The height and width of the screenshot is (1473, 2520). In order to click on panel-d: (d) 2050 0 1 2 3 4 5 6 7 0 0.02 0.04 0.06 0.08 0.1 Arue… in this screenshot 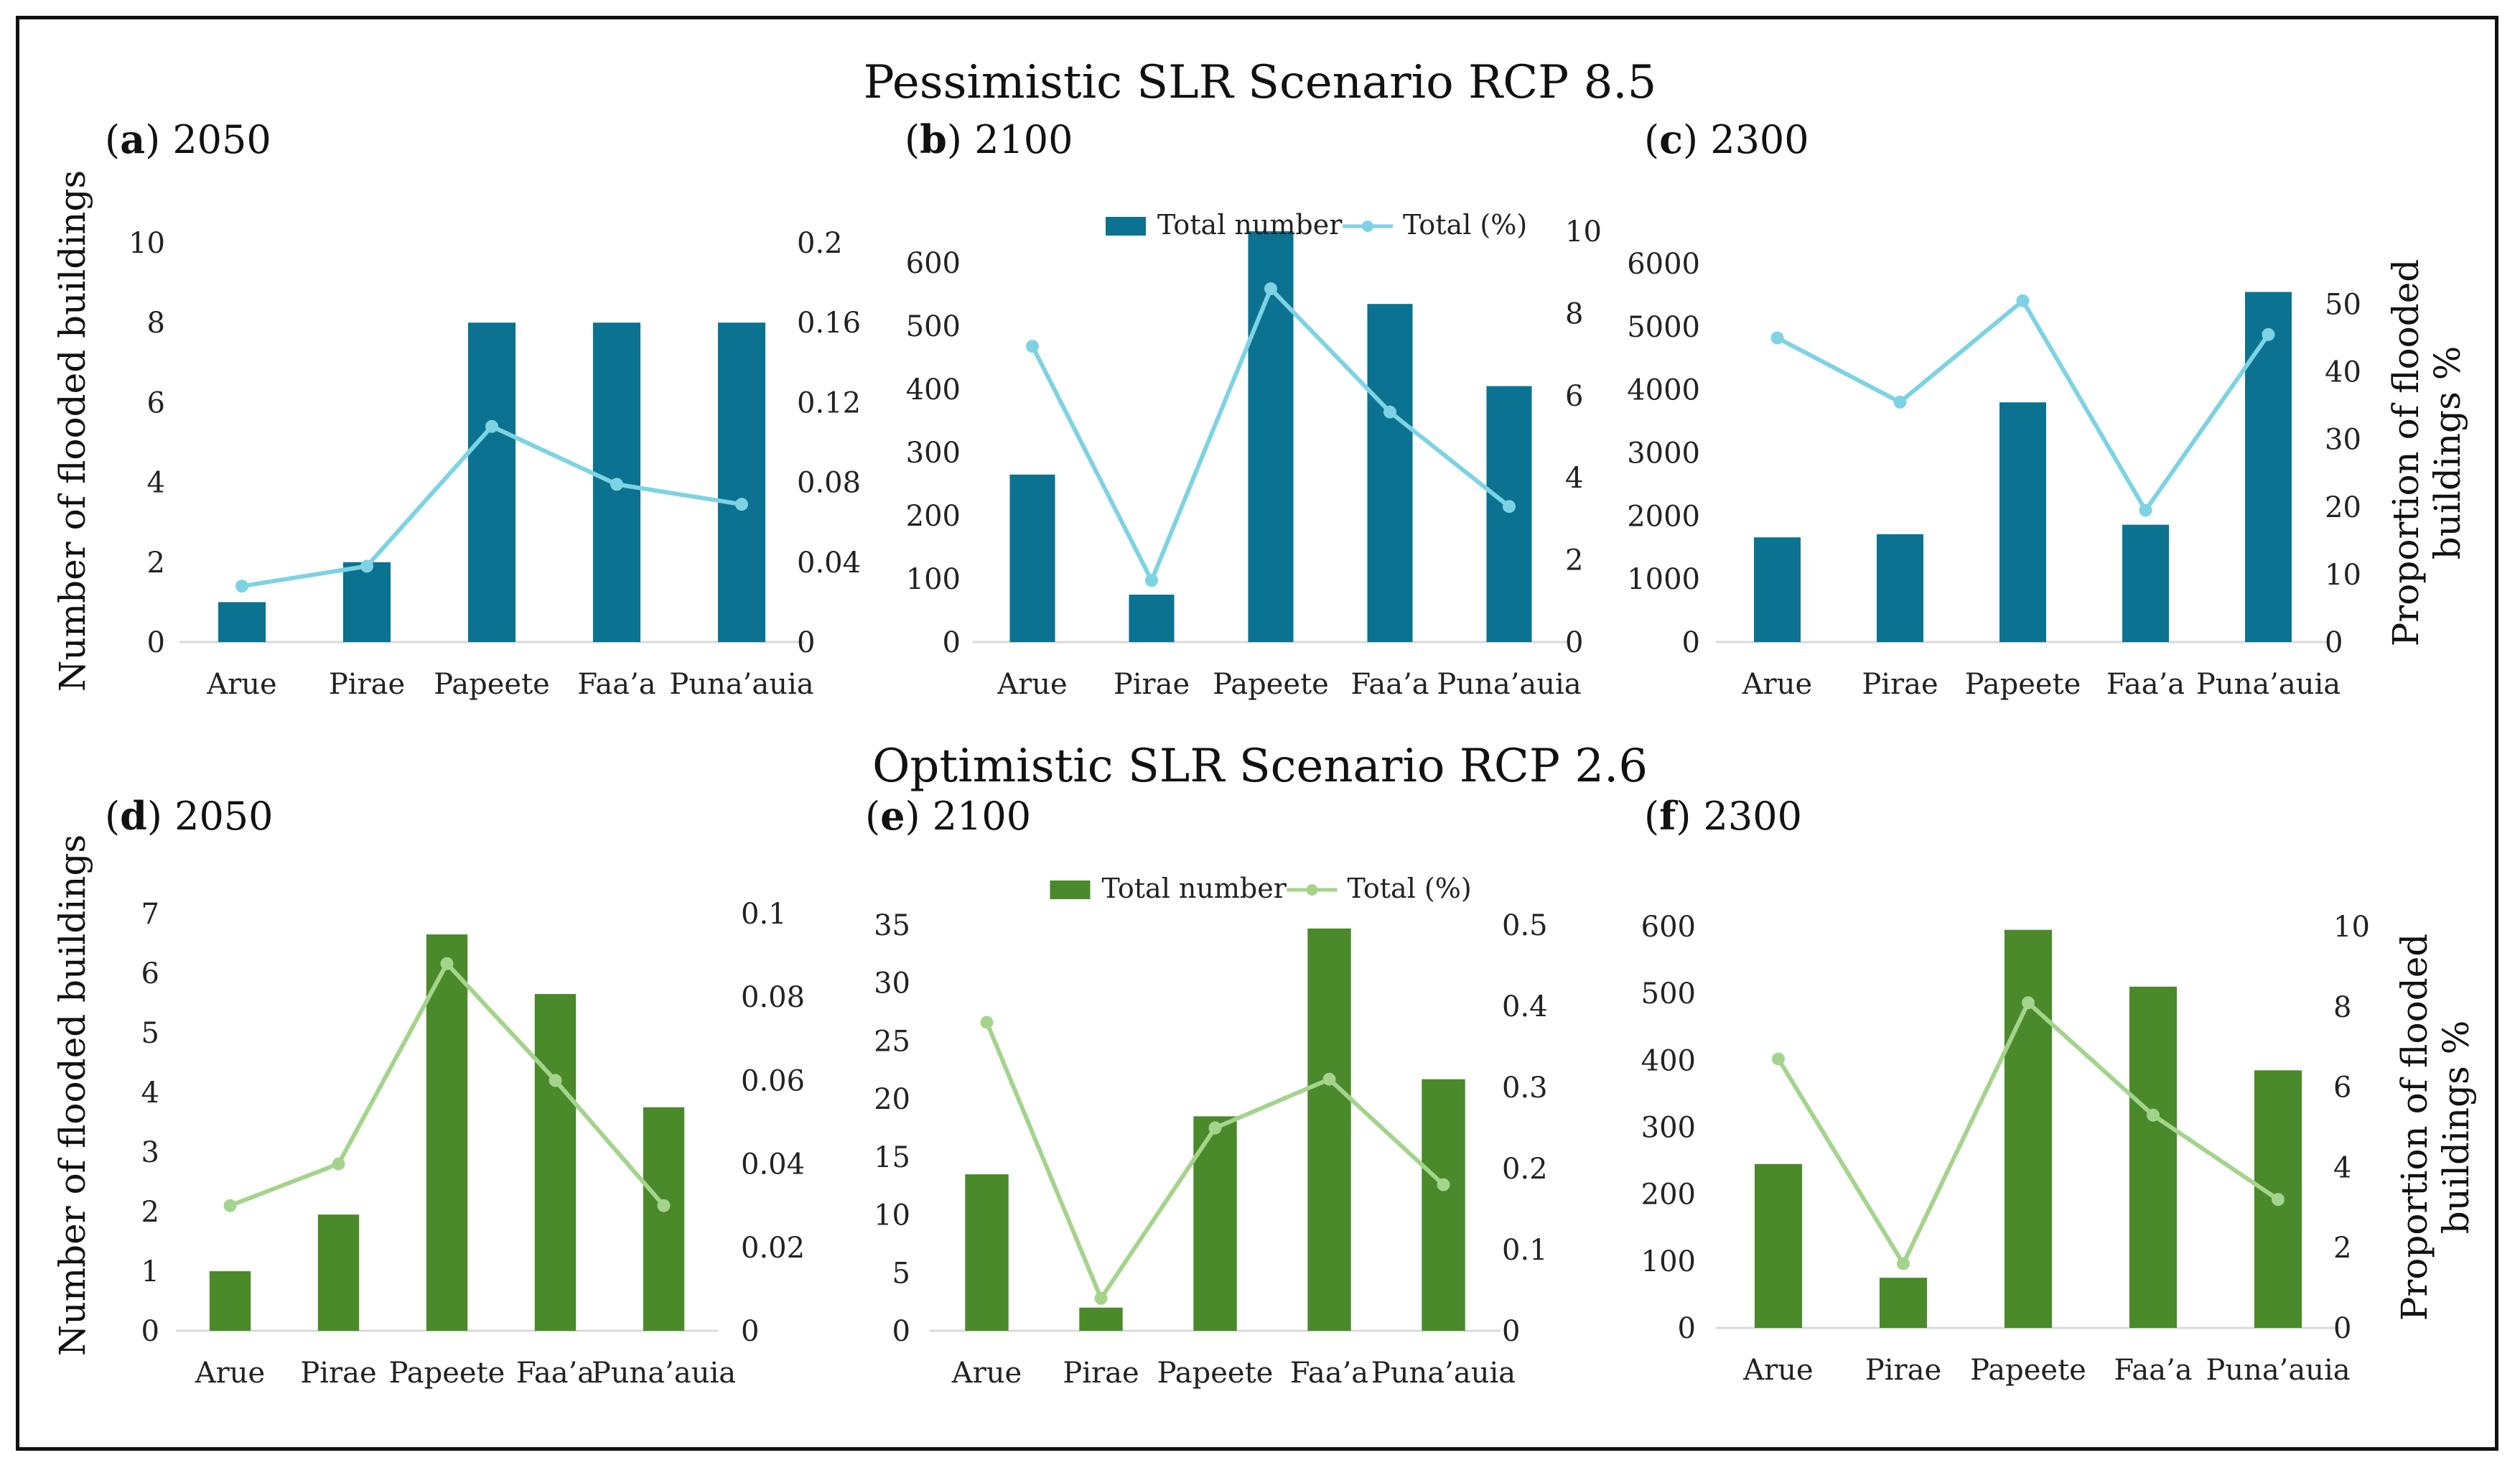, I will do `click(455, 1092)`.